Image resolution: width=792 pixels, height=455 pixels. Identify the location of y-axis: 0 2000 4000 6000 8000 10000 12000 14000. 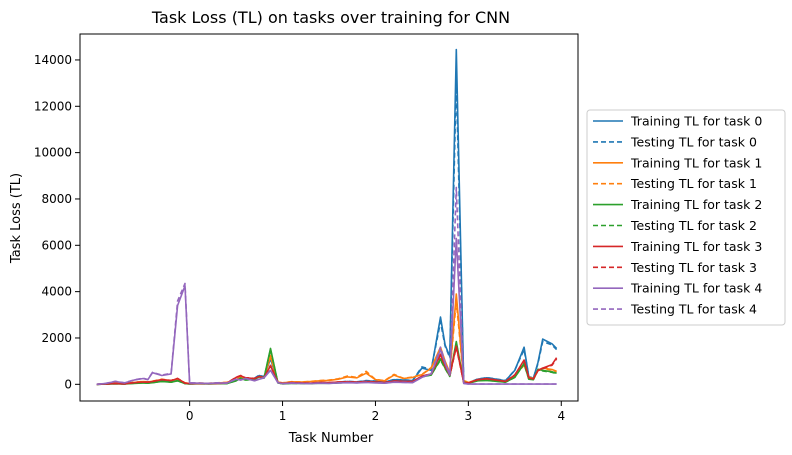
(57, 222).